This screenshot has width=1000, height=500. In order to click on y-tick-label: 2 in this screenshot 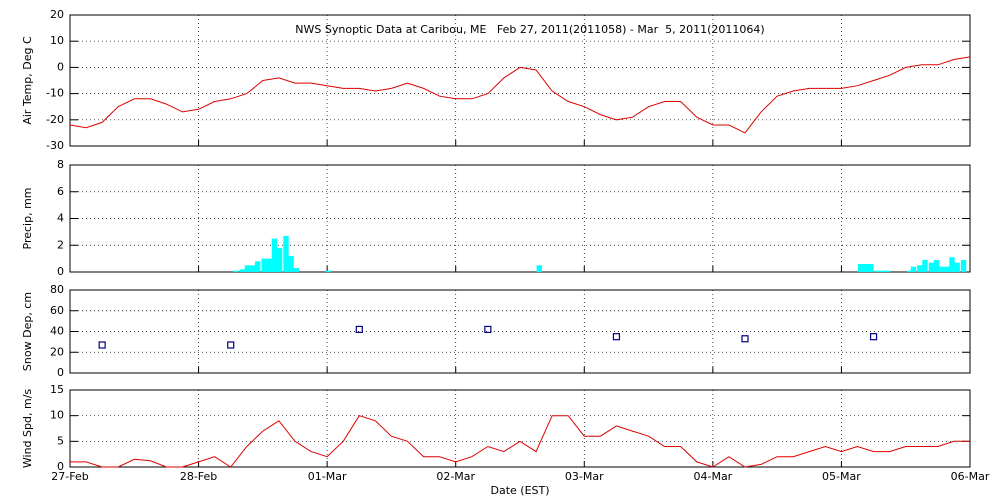, I will do `click(60, 244)`.